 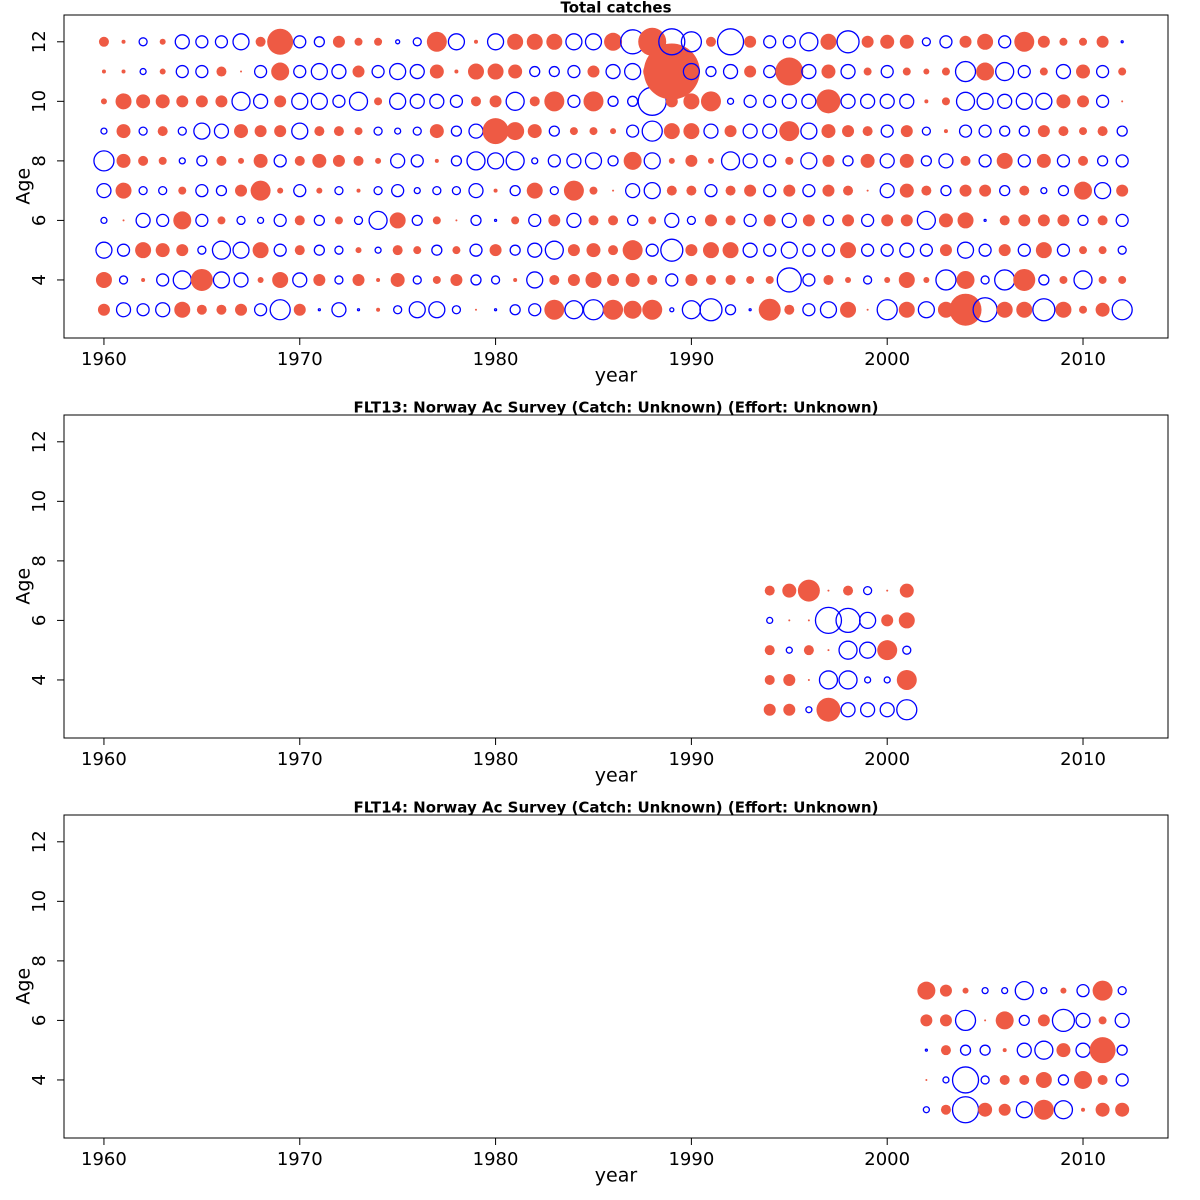 I want to click on x-tick-label: 2010, so click(x=1083, y=359).